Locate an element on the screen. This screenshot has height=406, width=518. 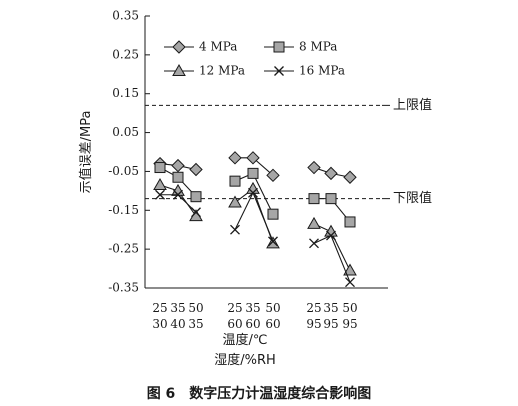
y-tick-label: 0.25 is located at coordinates (125, 54).